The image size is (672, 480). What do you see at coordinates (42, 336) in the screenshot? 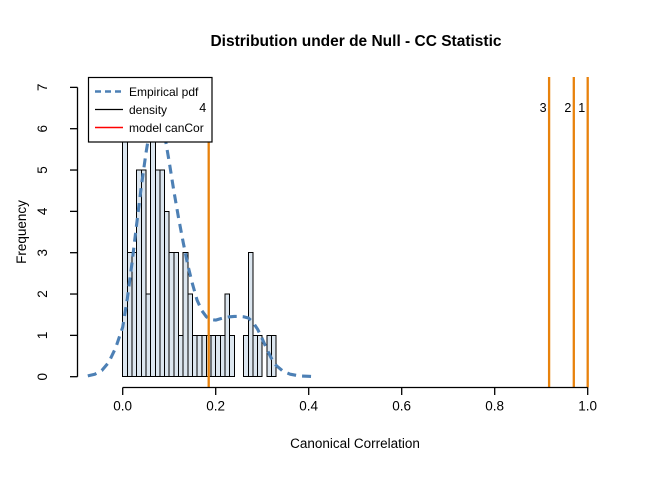
I see `y-tick-label: 1` at bounding box center [42, 336].